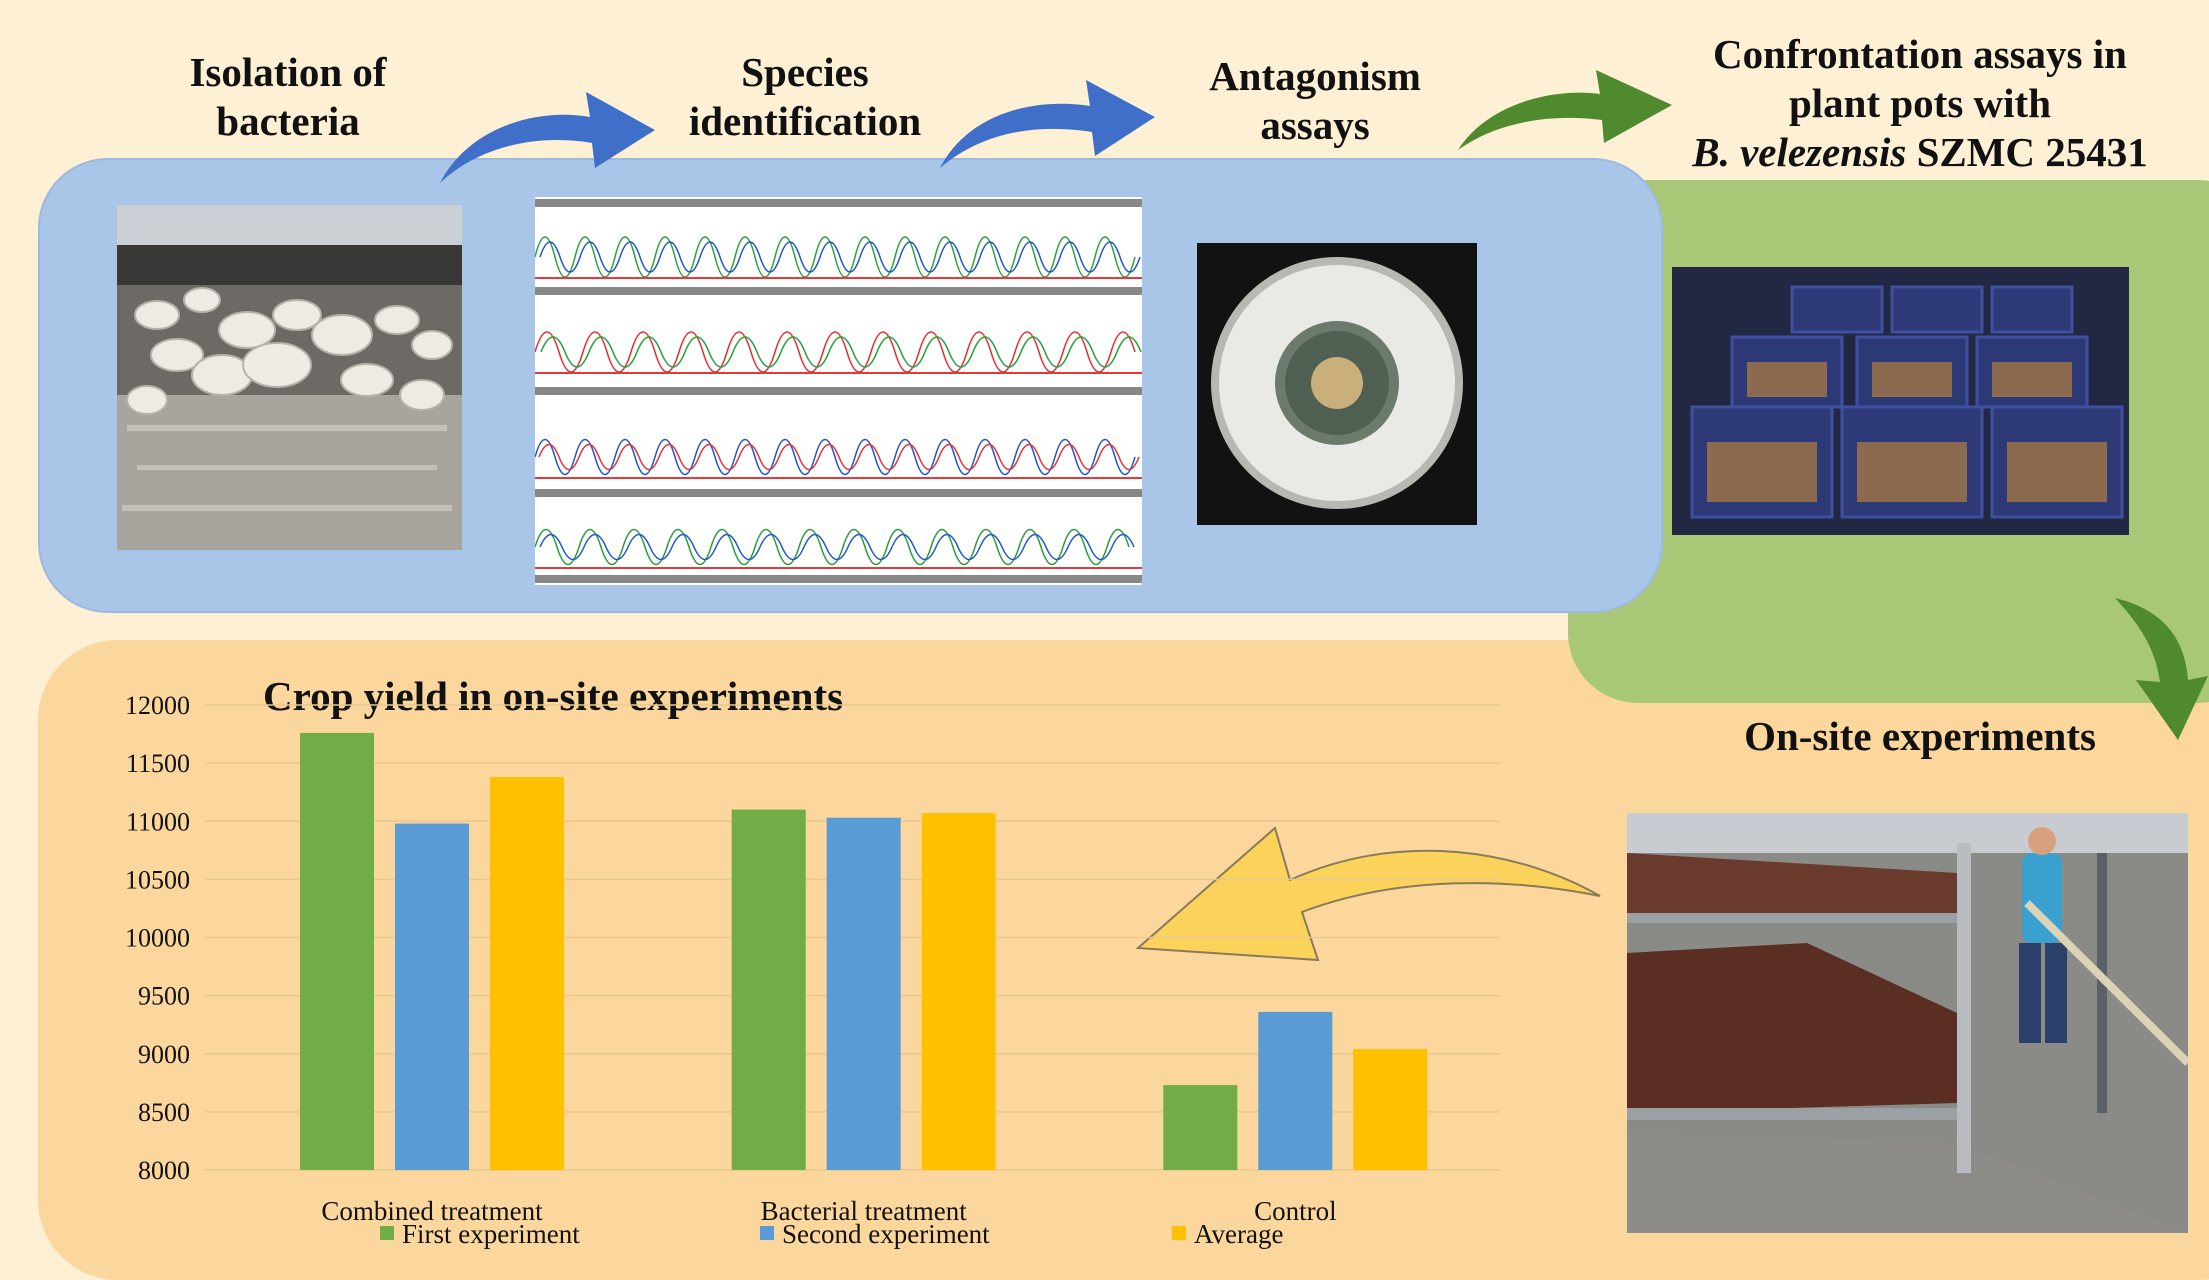  I want to click on y-tick-label: 8000, so click(164, 1170).